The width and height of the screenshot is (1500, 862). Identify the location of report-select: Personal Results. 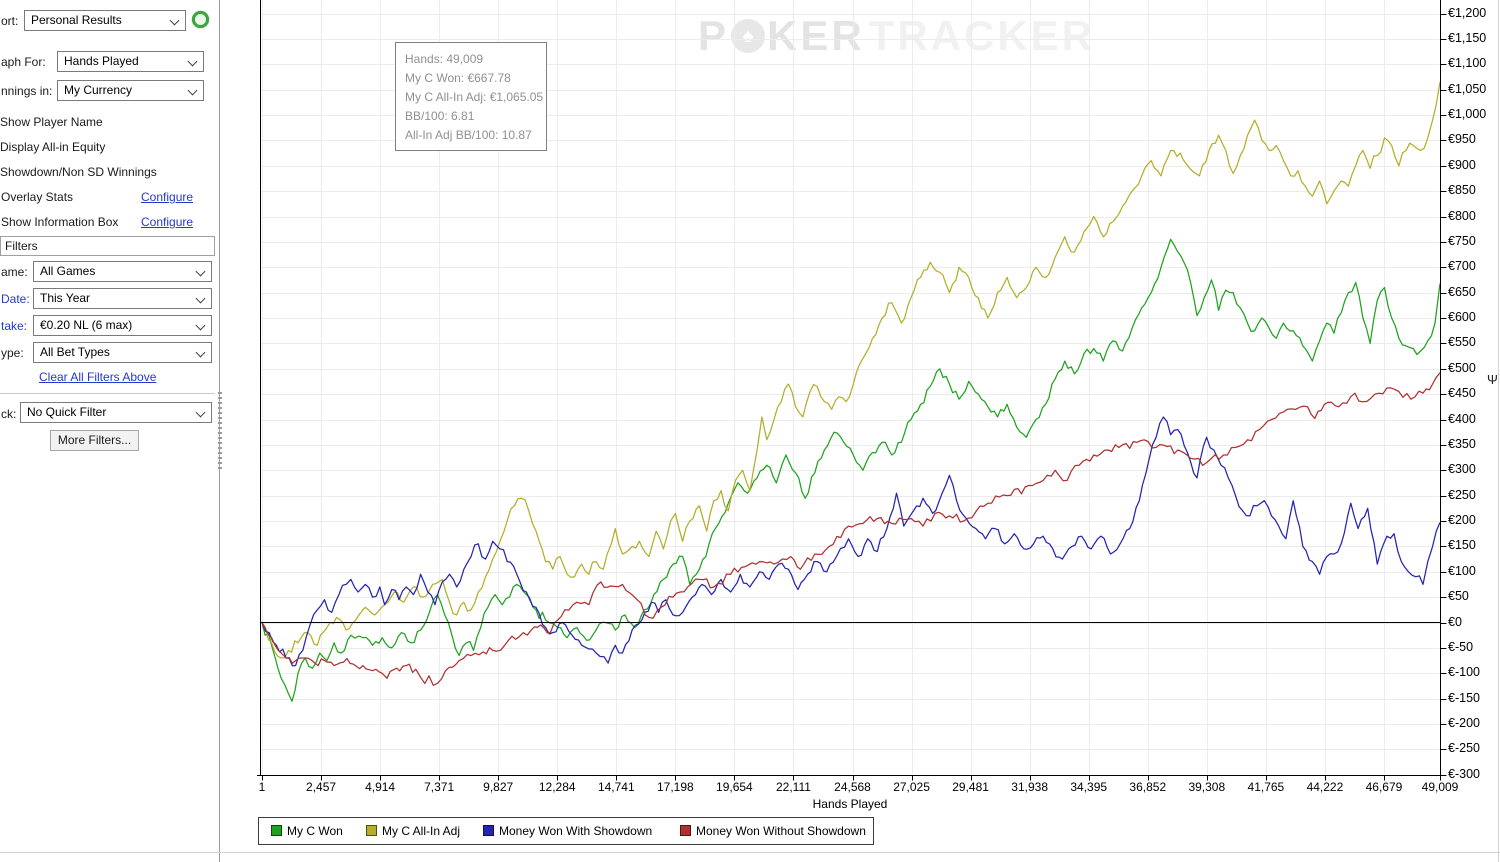
(105, 20).